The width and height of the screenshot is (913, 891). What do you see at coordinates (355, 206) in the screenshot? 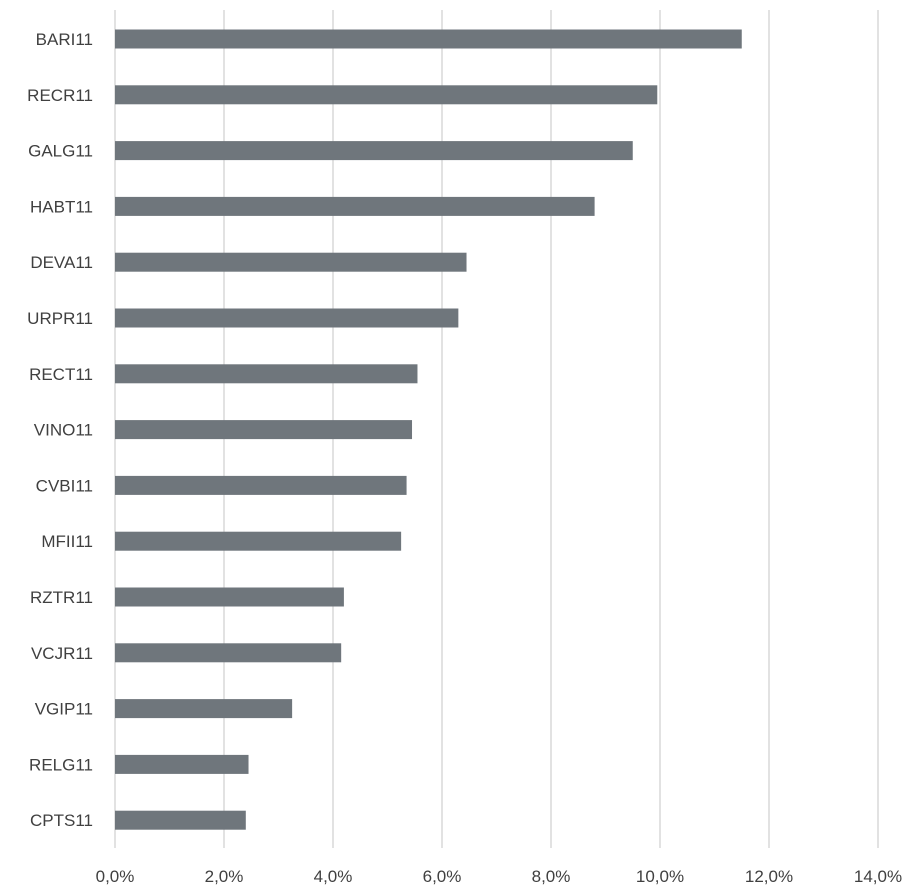
I see `bar-habt11` at bounding box center [355, 206].